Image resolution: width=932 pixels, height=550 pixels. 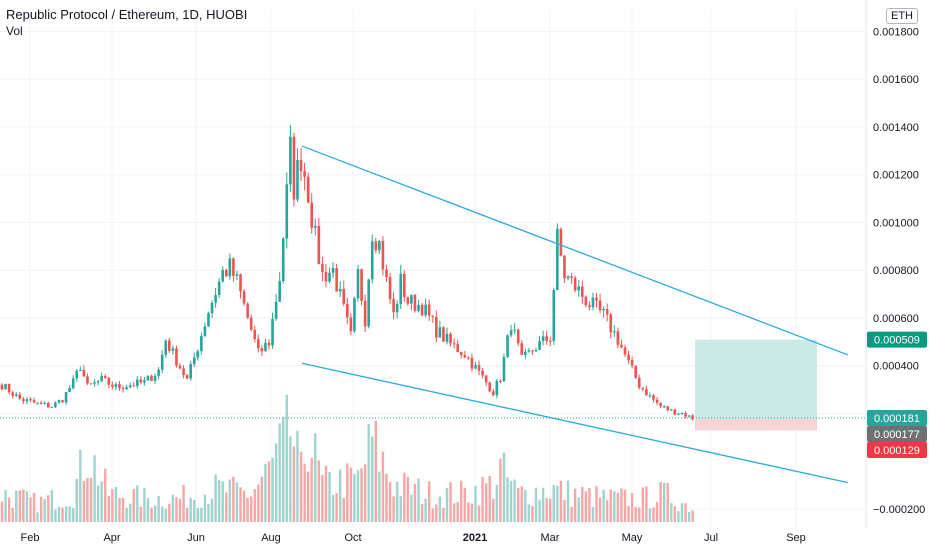 What do you see at coordinates (897, 417) in the screenshot?
I see `price-label-box` at bounding box center [897, 417].